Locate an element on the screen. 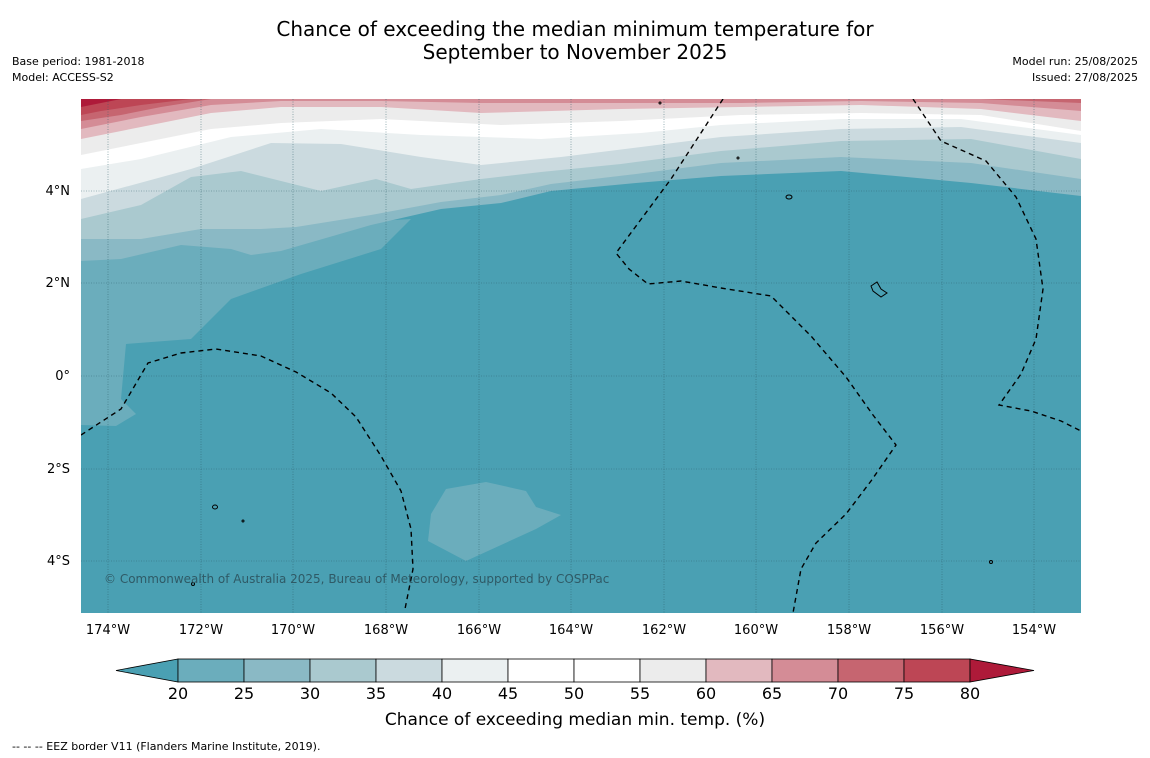 Image resolution: width=1150 pixels, height=758 pixels. colorbar is located at coordinates (575, 670).